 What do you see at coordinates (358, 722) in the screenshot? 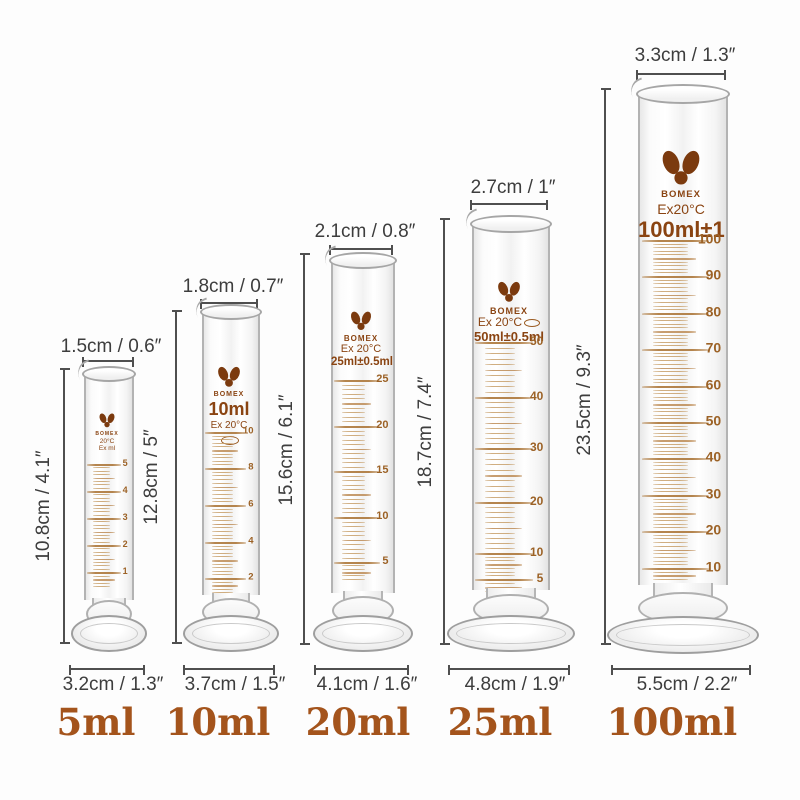
I see `volume-label: 20ml` at bounding box center [358, 722].